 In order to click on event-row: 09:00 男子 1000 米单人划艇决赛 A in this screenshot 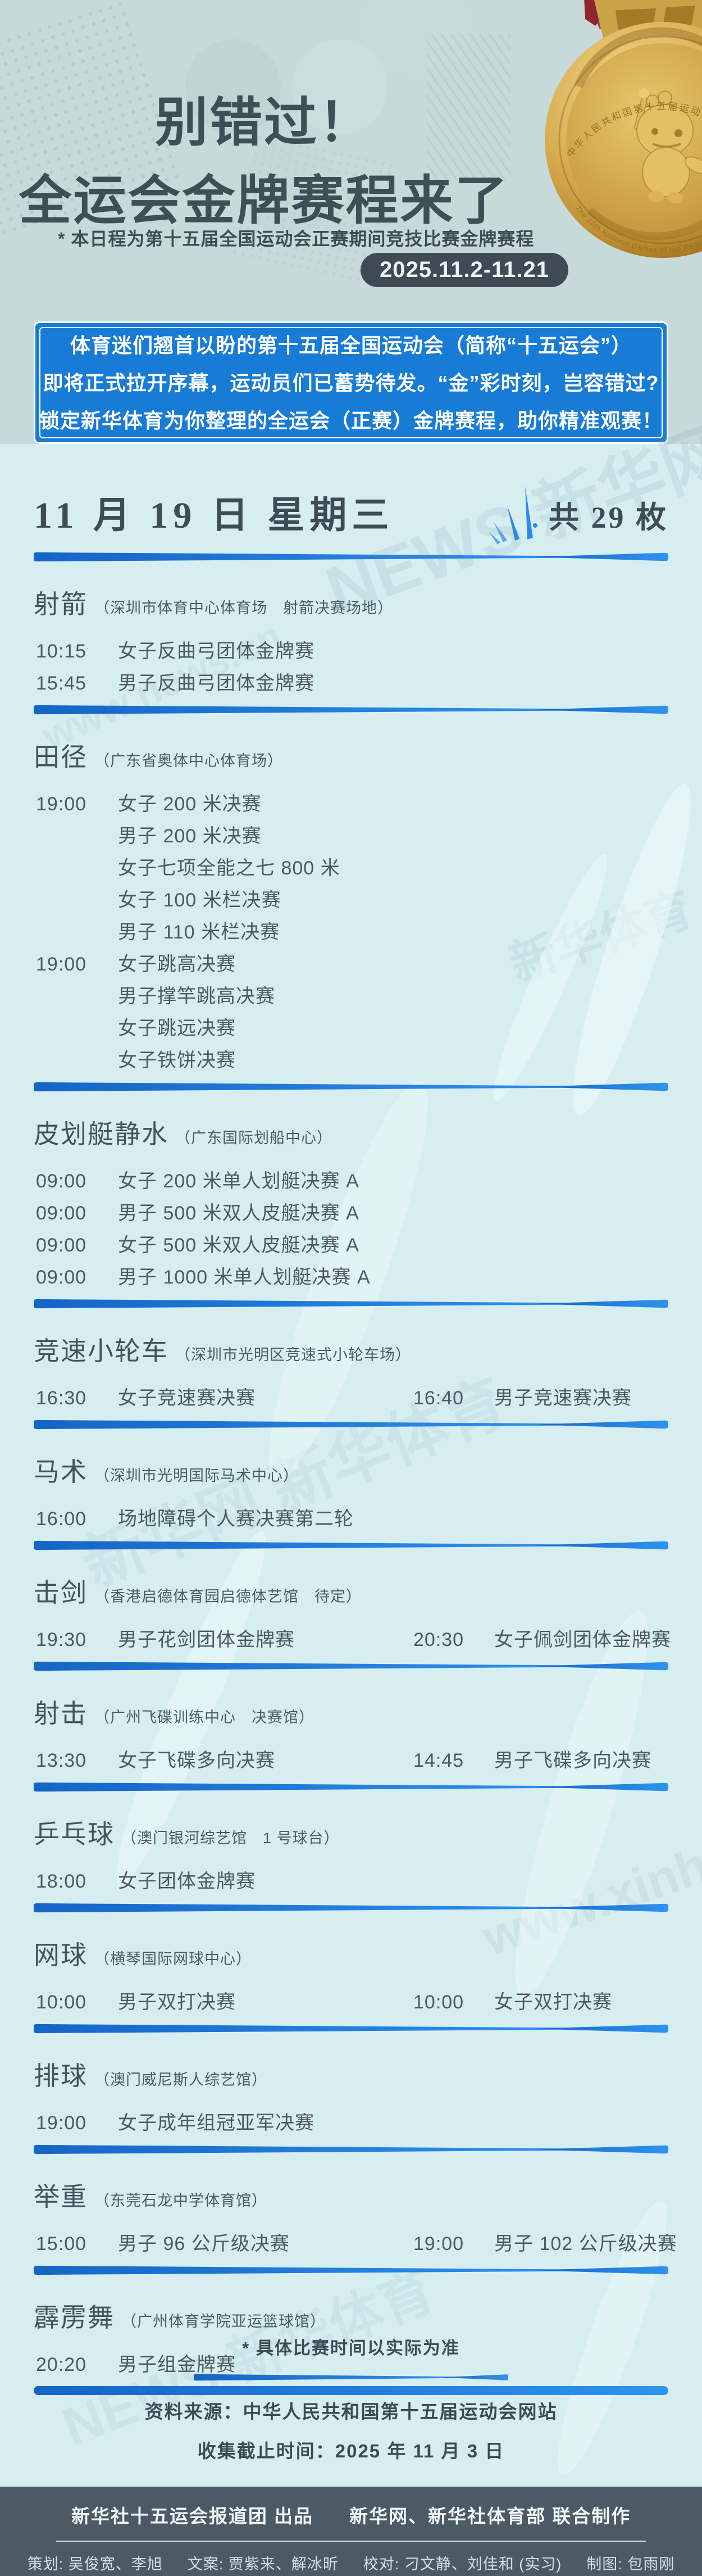, I will do `click(351, 1277)`.